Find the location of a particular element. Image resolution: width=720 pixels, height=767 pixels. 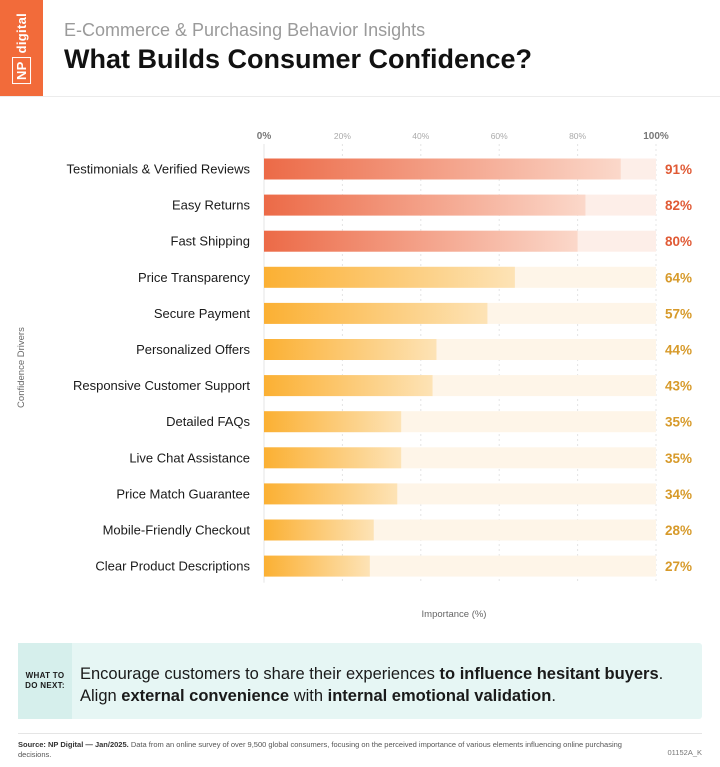

x-tick-label: 40% is located at coordinates (420, 136).